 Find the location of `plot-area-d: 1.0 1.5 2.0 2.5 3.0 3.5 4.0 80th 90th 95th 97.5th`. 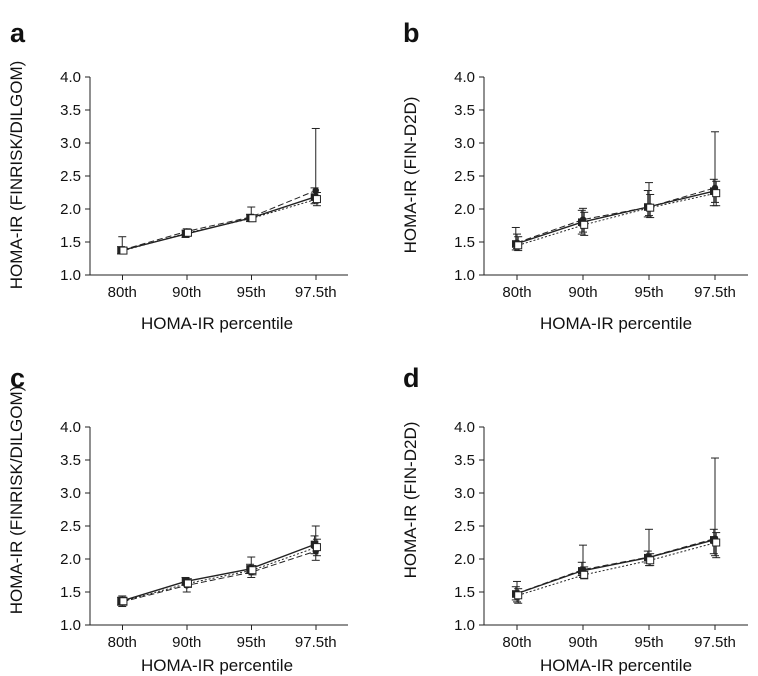

plot-area-d: 1.0 1.5 2.0 2.5 3.0 3.5 4.0 80th 90th 95th 97.5th is located at coordinates (601, 535).